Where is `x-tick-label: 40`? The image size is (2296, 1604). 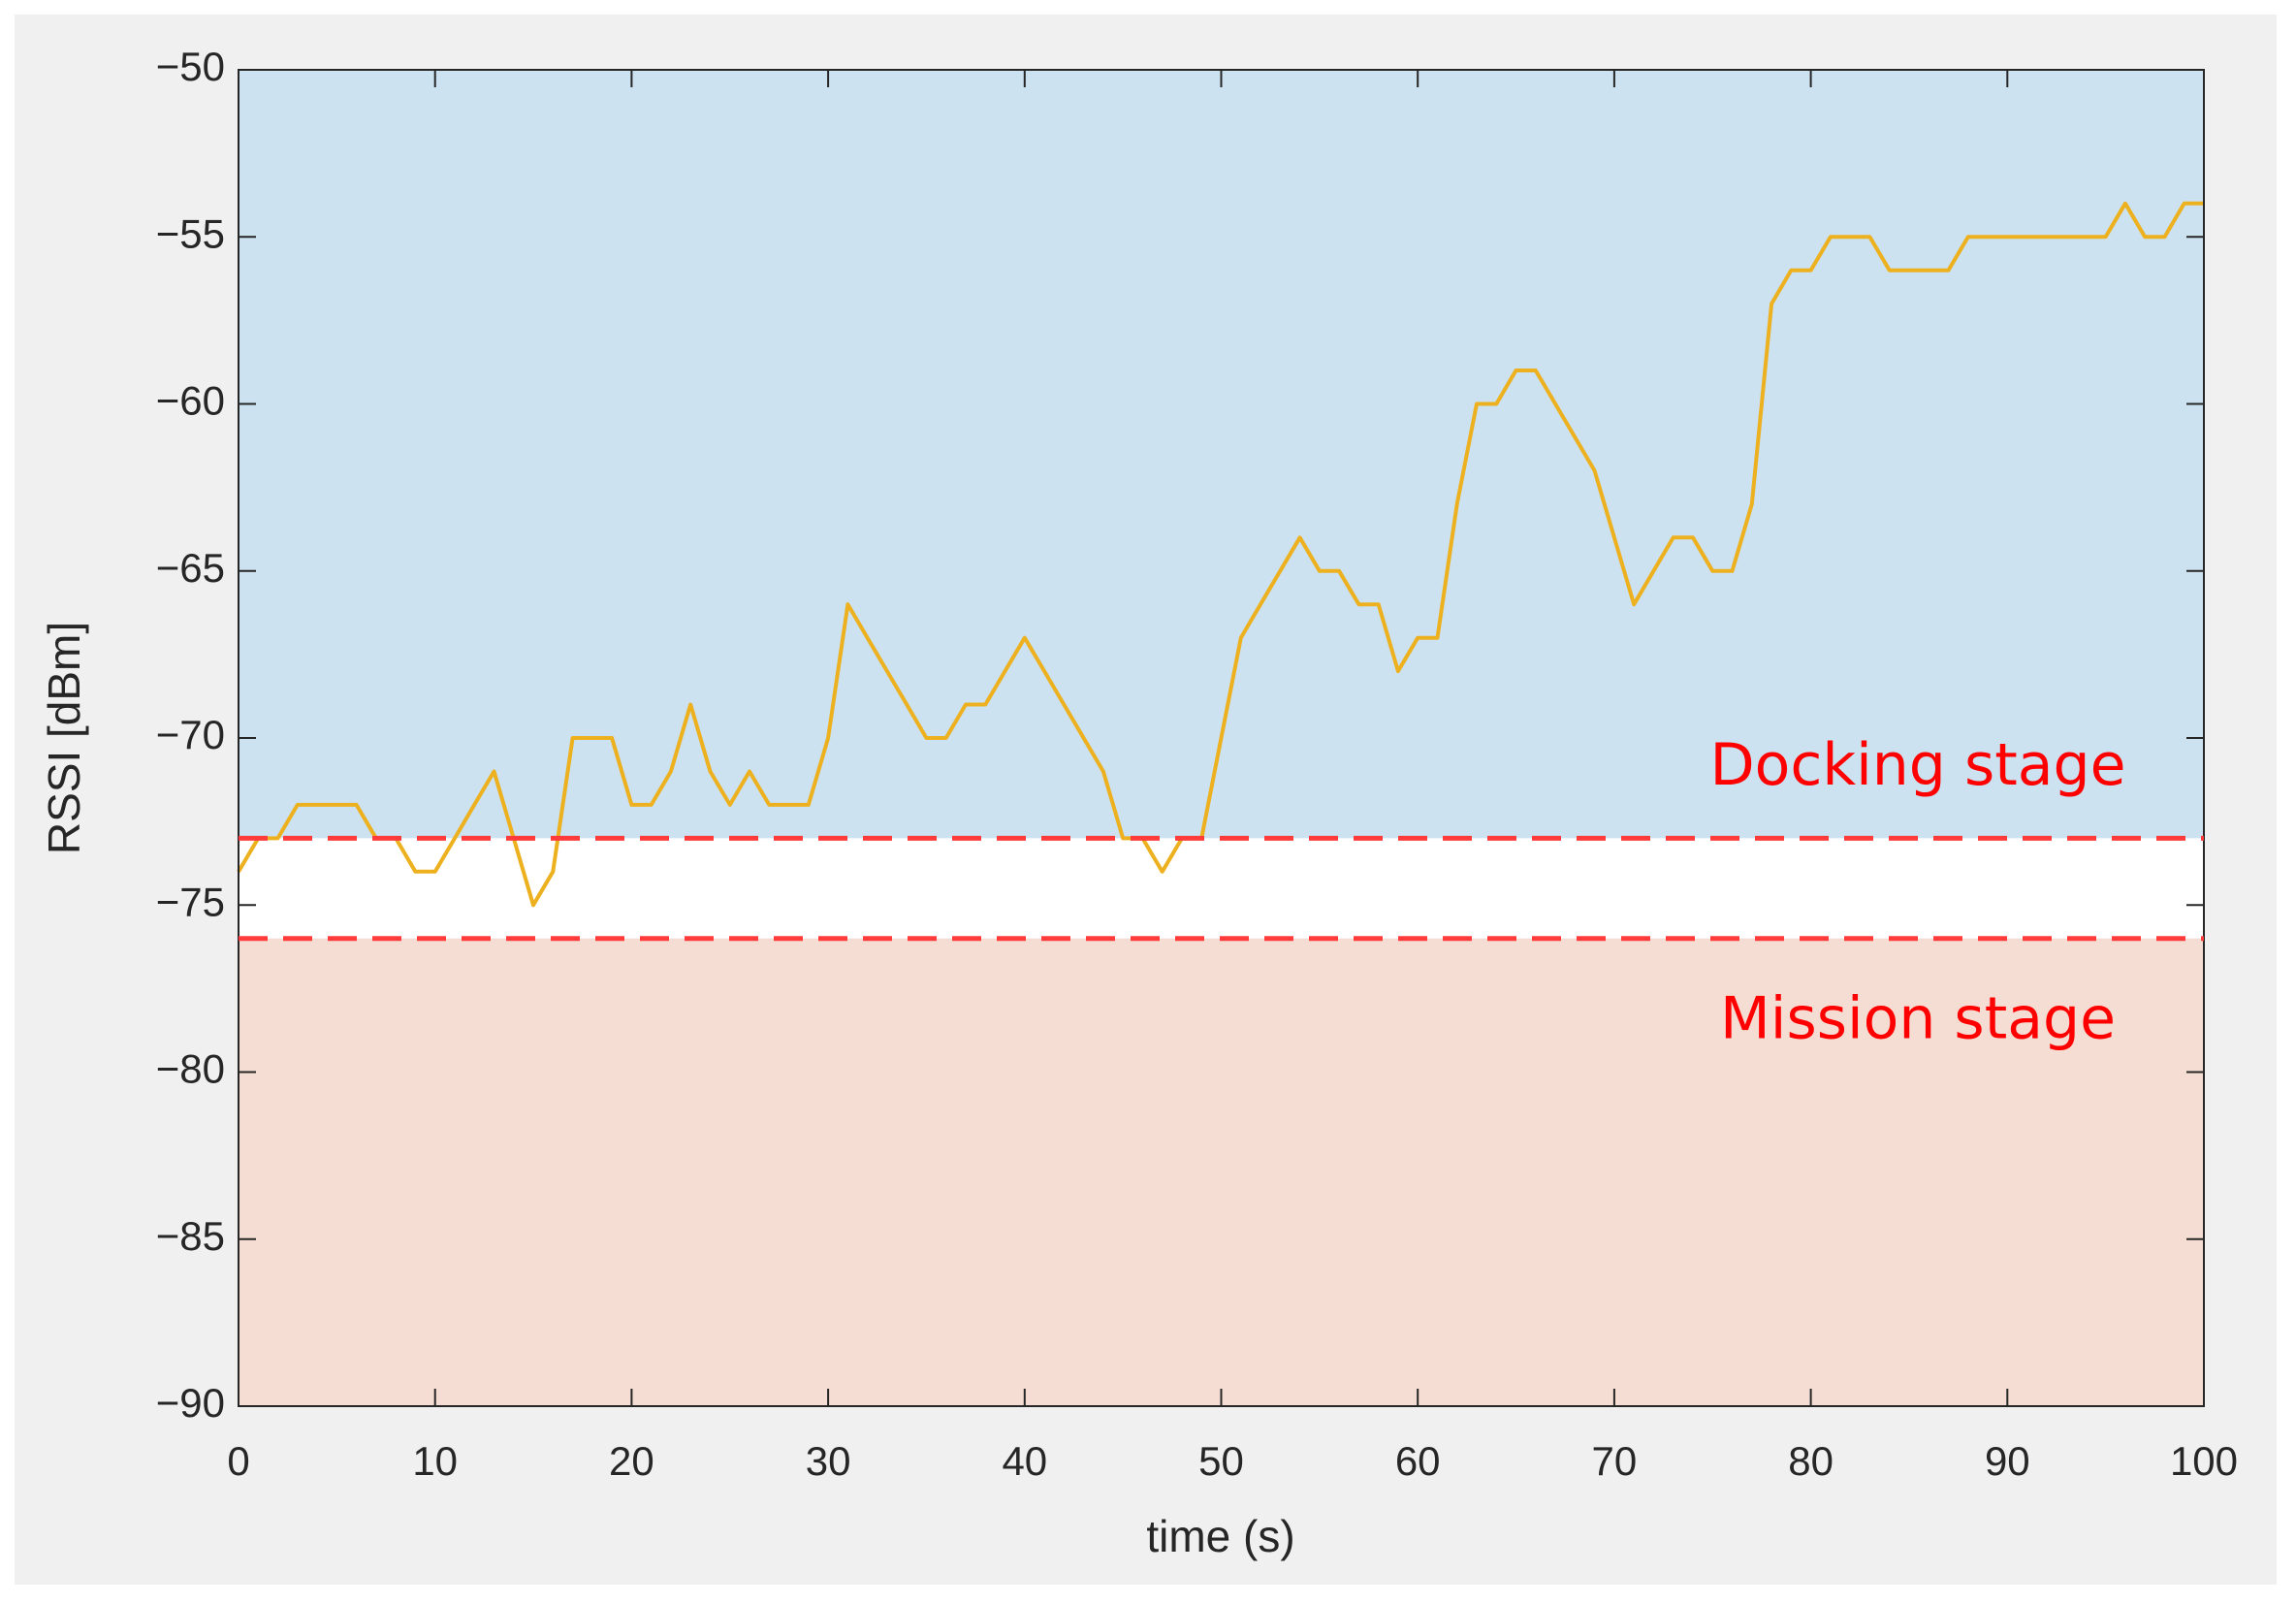
x-tick-label: 40 is located at coordinates (1024, 1461).